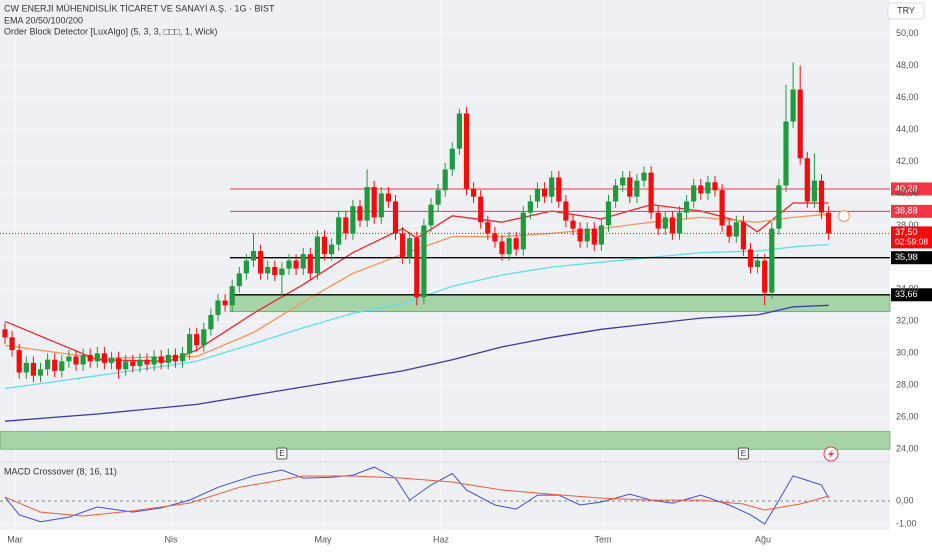 This screenshot has height=555, width=932. Describe the element at coordinates (907, 97) in the screenshot. I see `y-tick-label: 46,00` at that location.